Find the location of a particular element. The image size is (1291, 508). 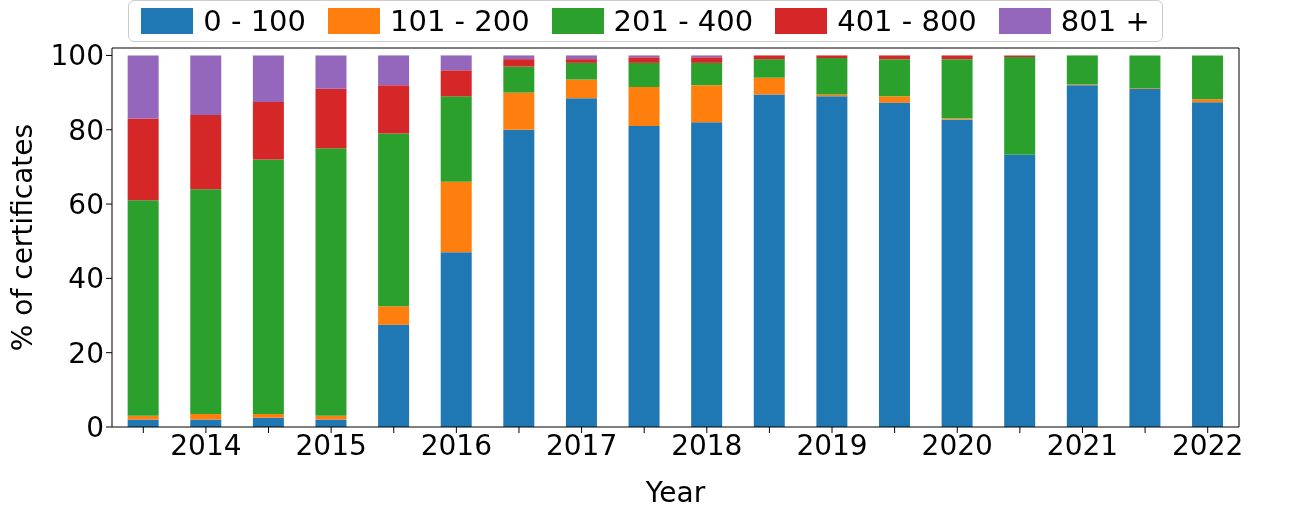

x-tick-label: 2015 is located at coordinates (331, 445).